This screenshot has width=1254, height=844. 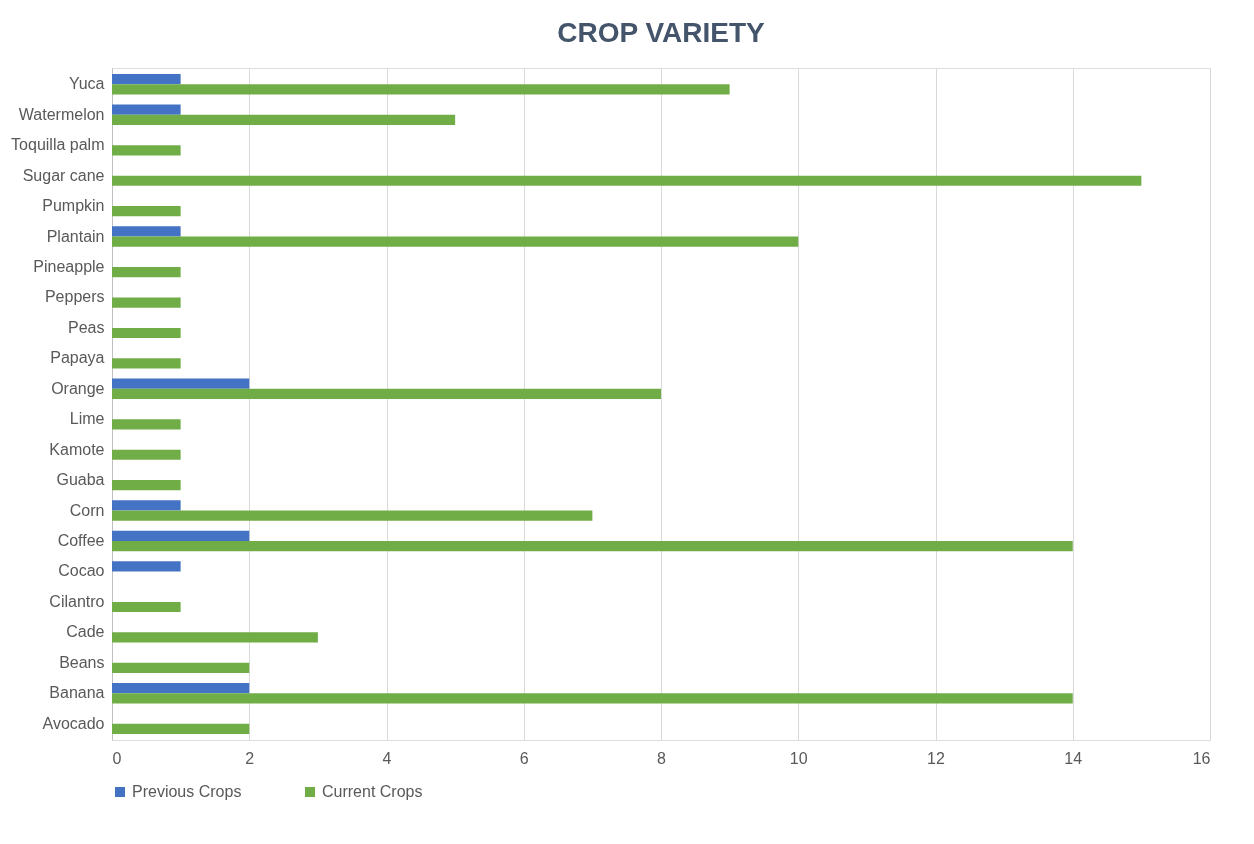 What do you see at coordinates (87, 510) in the screenshot?
I see `y-tick-label: Corn` at bounding box center [87, 510].